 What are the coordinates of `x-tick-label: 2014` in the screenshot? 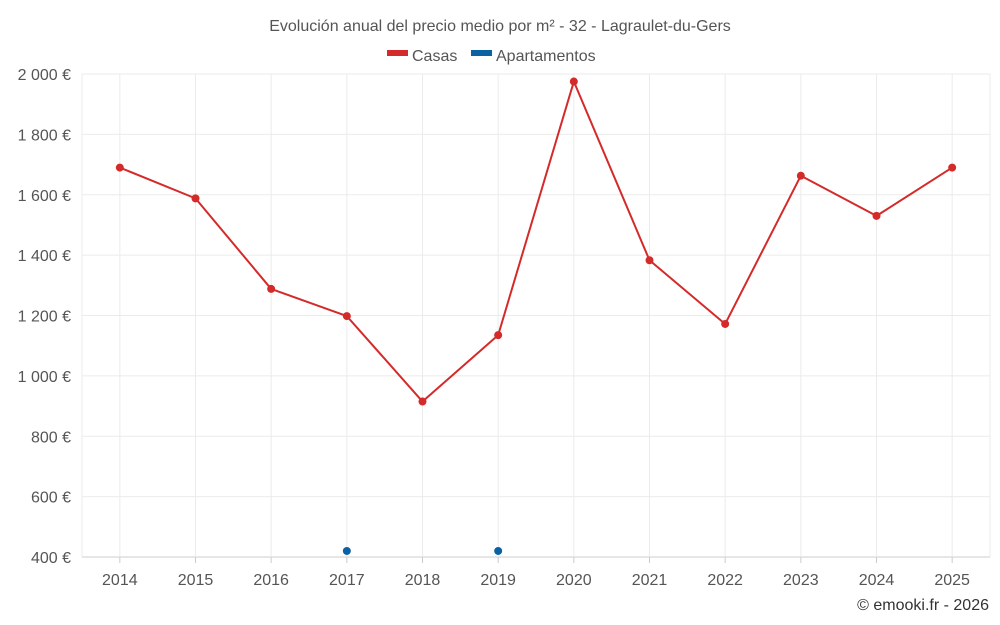 It's located at (120, 580).